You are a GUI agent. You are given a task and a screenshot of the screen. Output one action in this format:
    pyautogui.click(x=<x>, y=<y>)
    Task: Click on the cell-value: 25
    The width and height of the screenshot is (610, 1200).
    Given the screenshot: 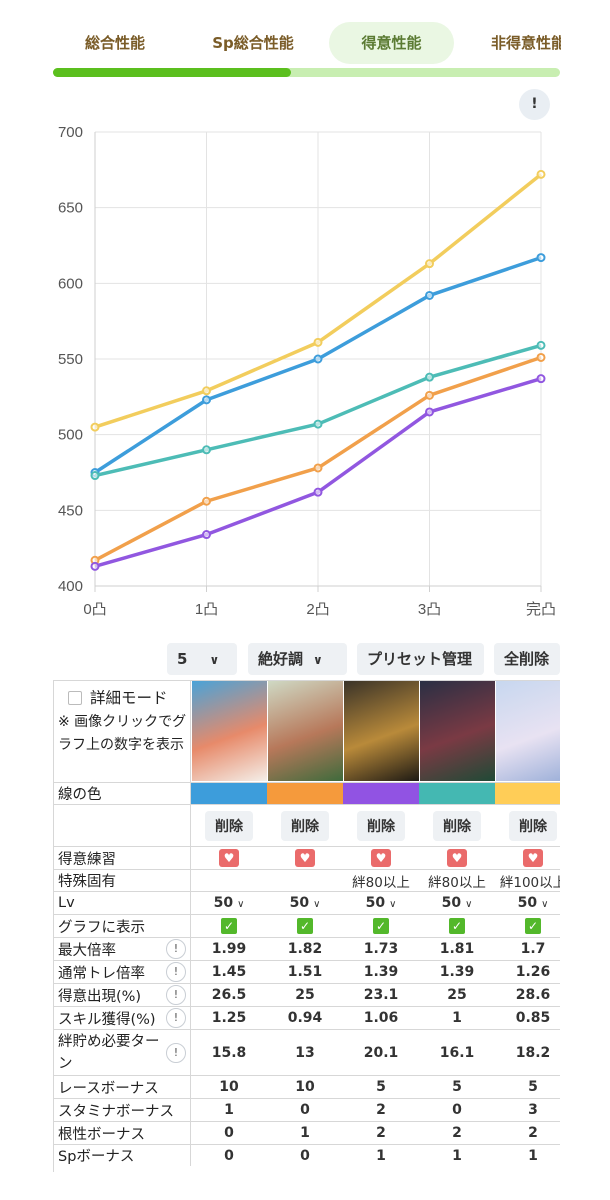 What is the action you would take?
    pyautogui.click(x=305, y=995)
    